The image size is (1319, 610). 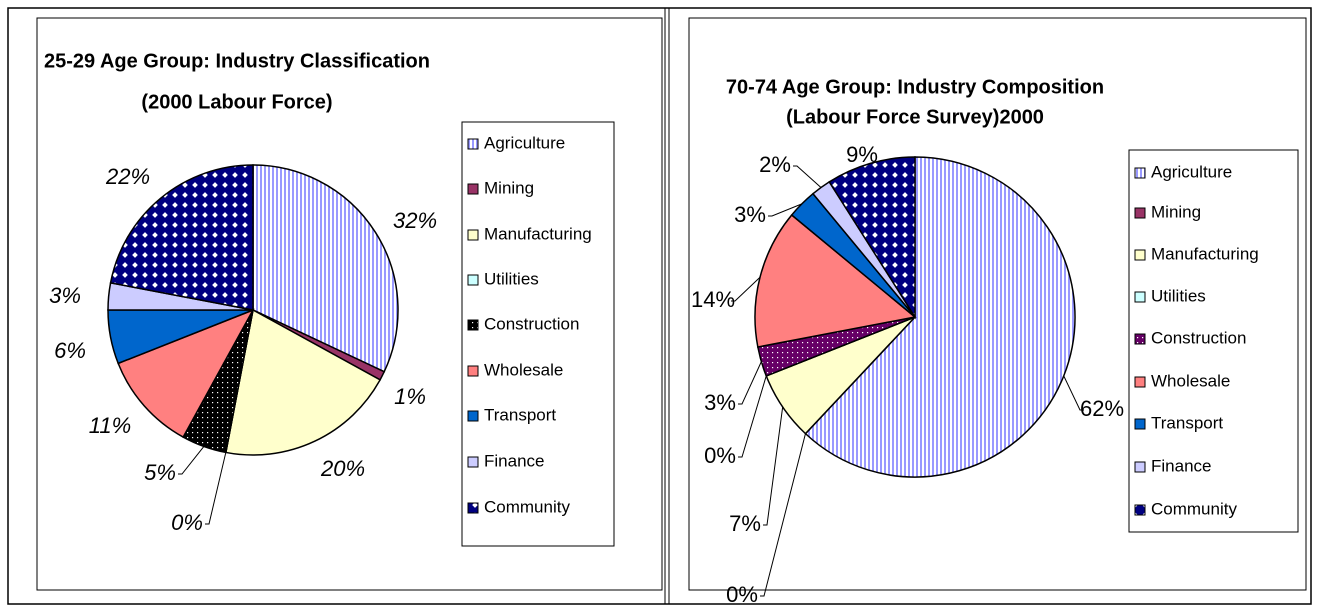 I want to click on data-label: 22%, so click(x=127, y=176).